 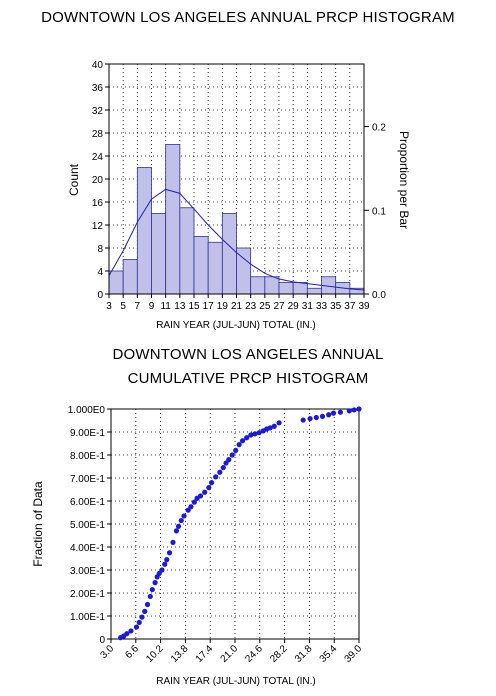 What do you see at coordinates (98, 88) in the screenshot?
I see `y-tick-label: 36` at bounding box center [98, 88].